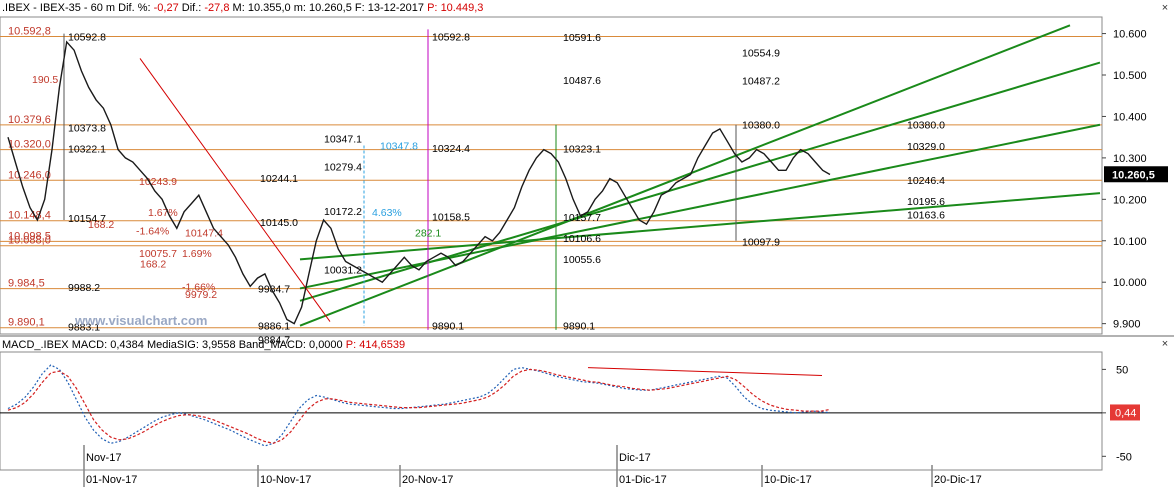 This screenshot has height=487, width=1174. I want to click on price-annotation: 10163.6, so click(926, 215).